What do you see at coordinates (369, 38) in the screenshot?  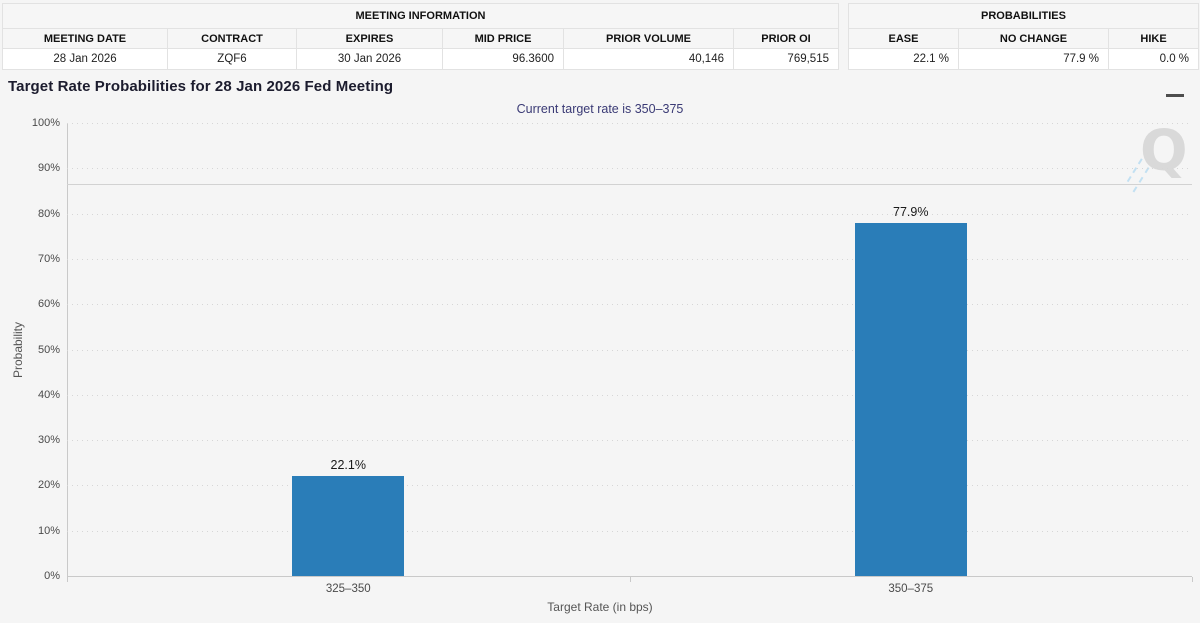 I see `col-header-expires: EXPIRES` at bounding box center [369, 38].